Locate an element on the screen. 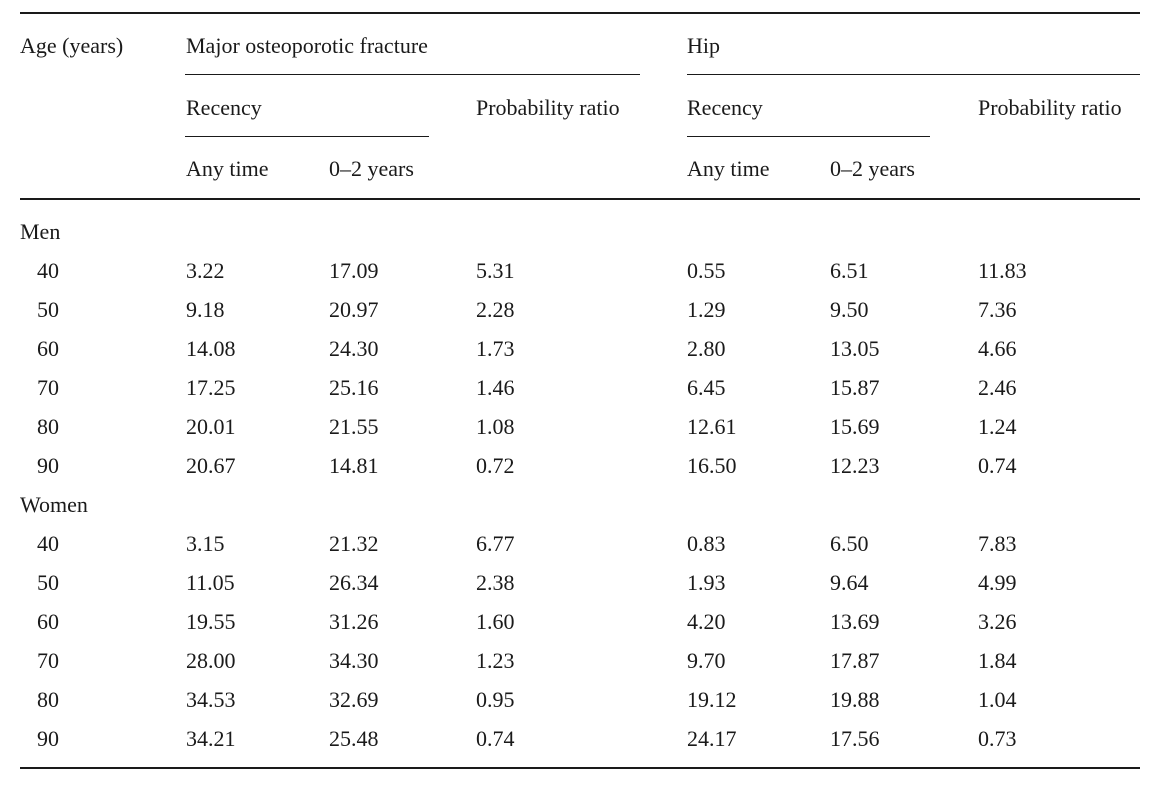  cell-hip-0-2: 19.88 is located at coordinates (855, 699).